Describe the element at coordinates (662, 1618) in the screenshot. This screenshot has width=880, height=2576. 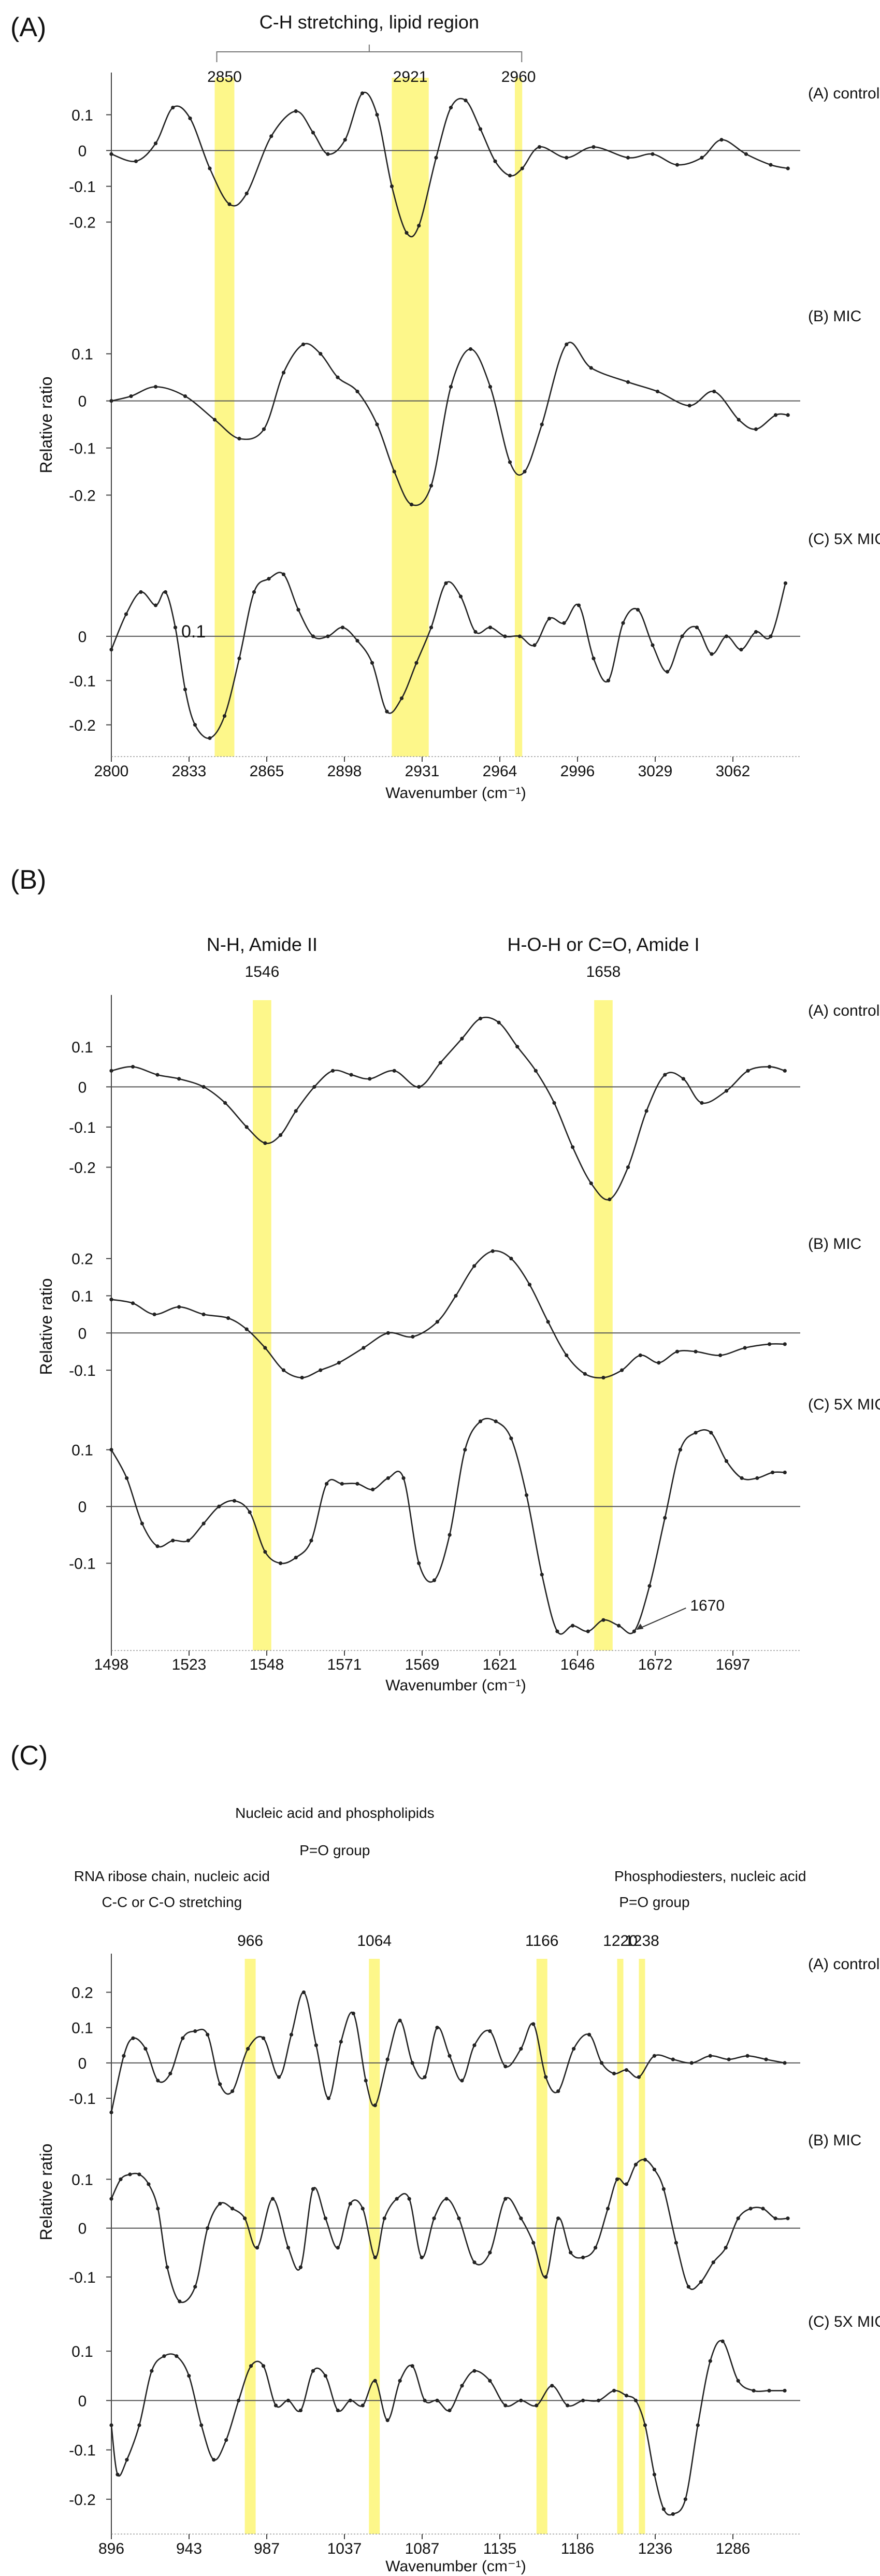
I see `annotation-arrow` at that location.